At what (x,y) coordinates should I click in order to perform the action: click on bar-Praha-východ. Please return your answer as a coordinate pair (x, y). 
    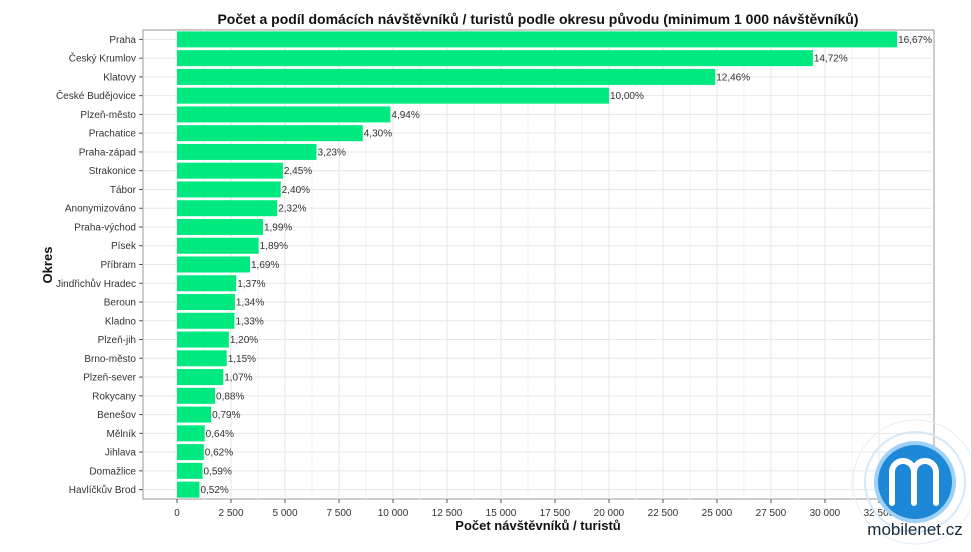
    Looking at the image, I should click on (220, 226).